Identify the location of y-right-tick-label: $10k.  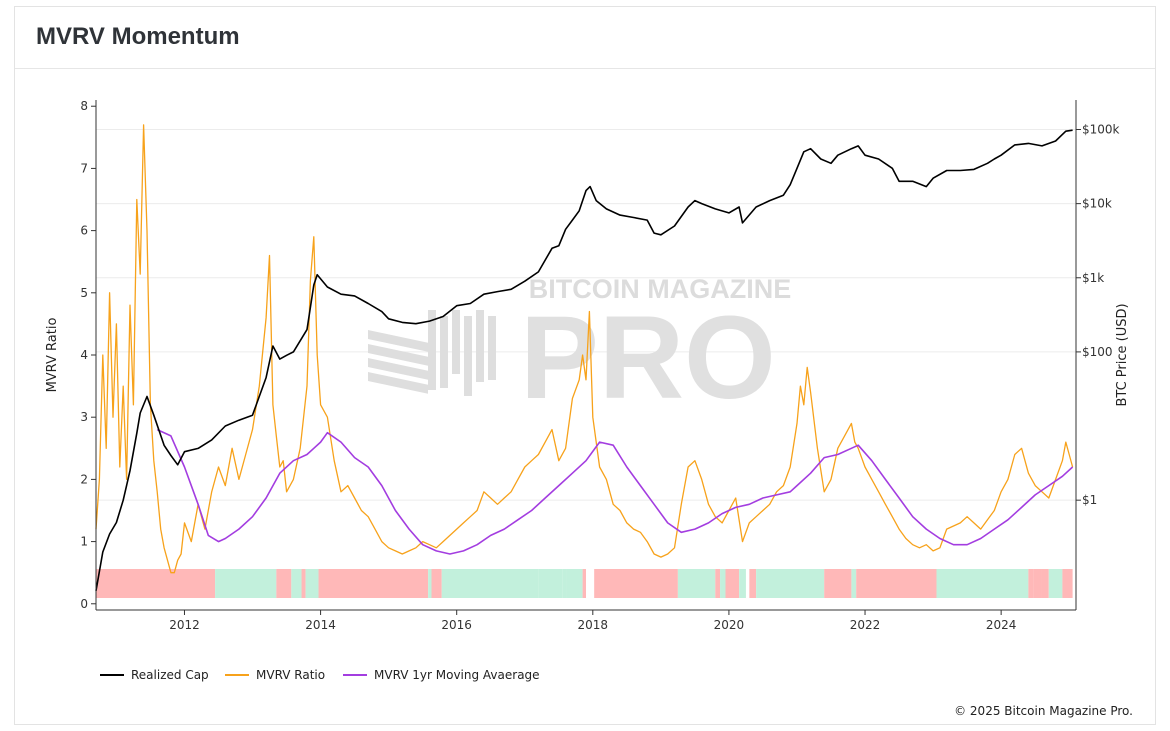
(1097, 204).